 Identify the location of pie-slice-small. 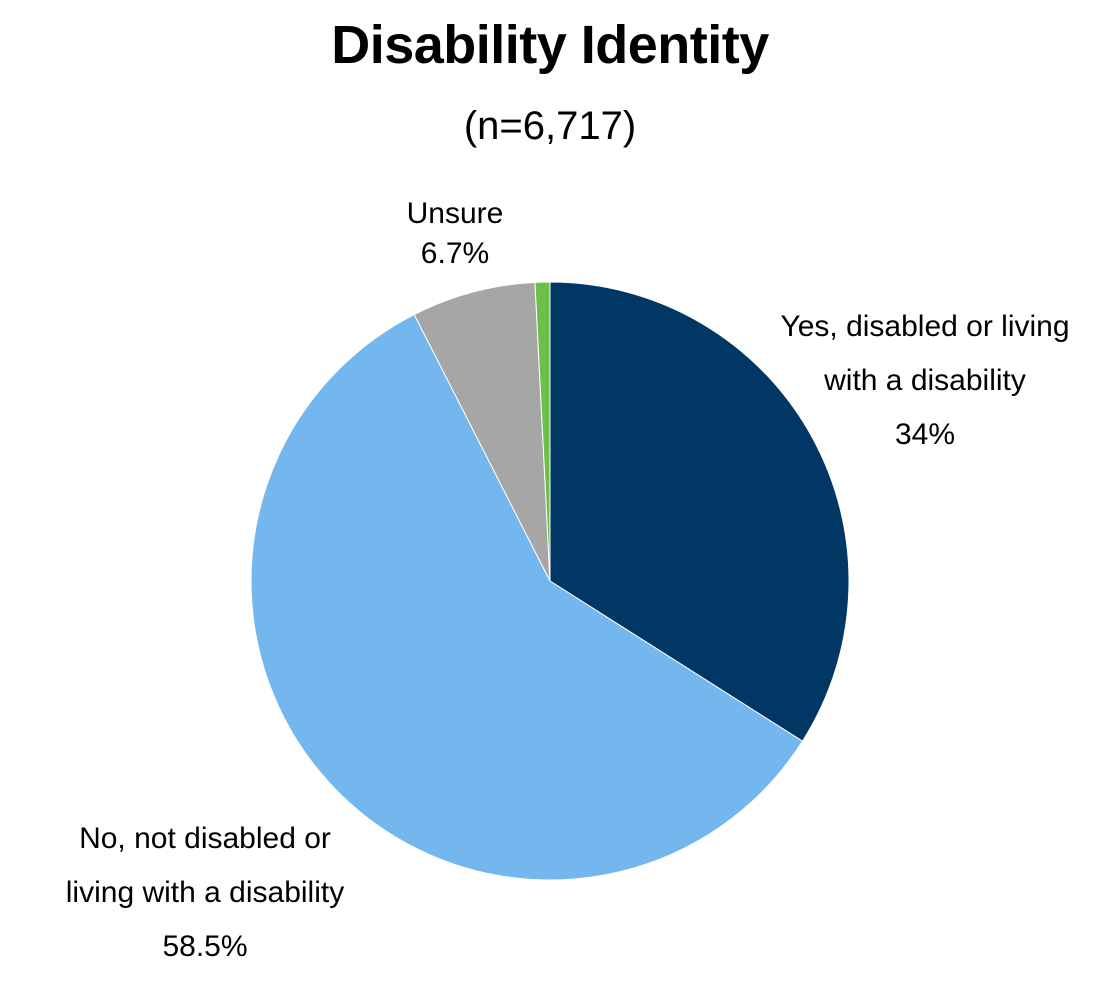
(542, 431).